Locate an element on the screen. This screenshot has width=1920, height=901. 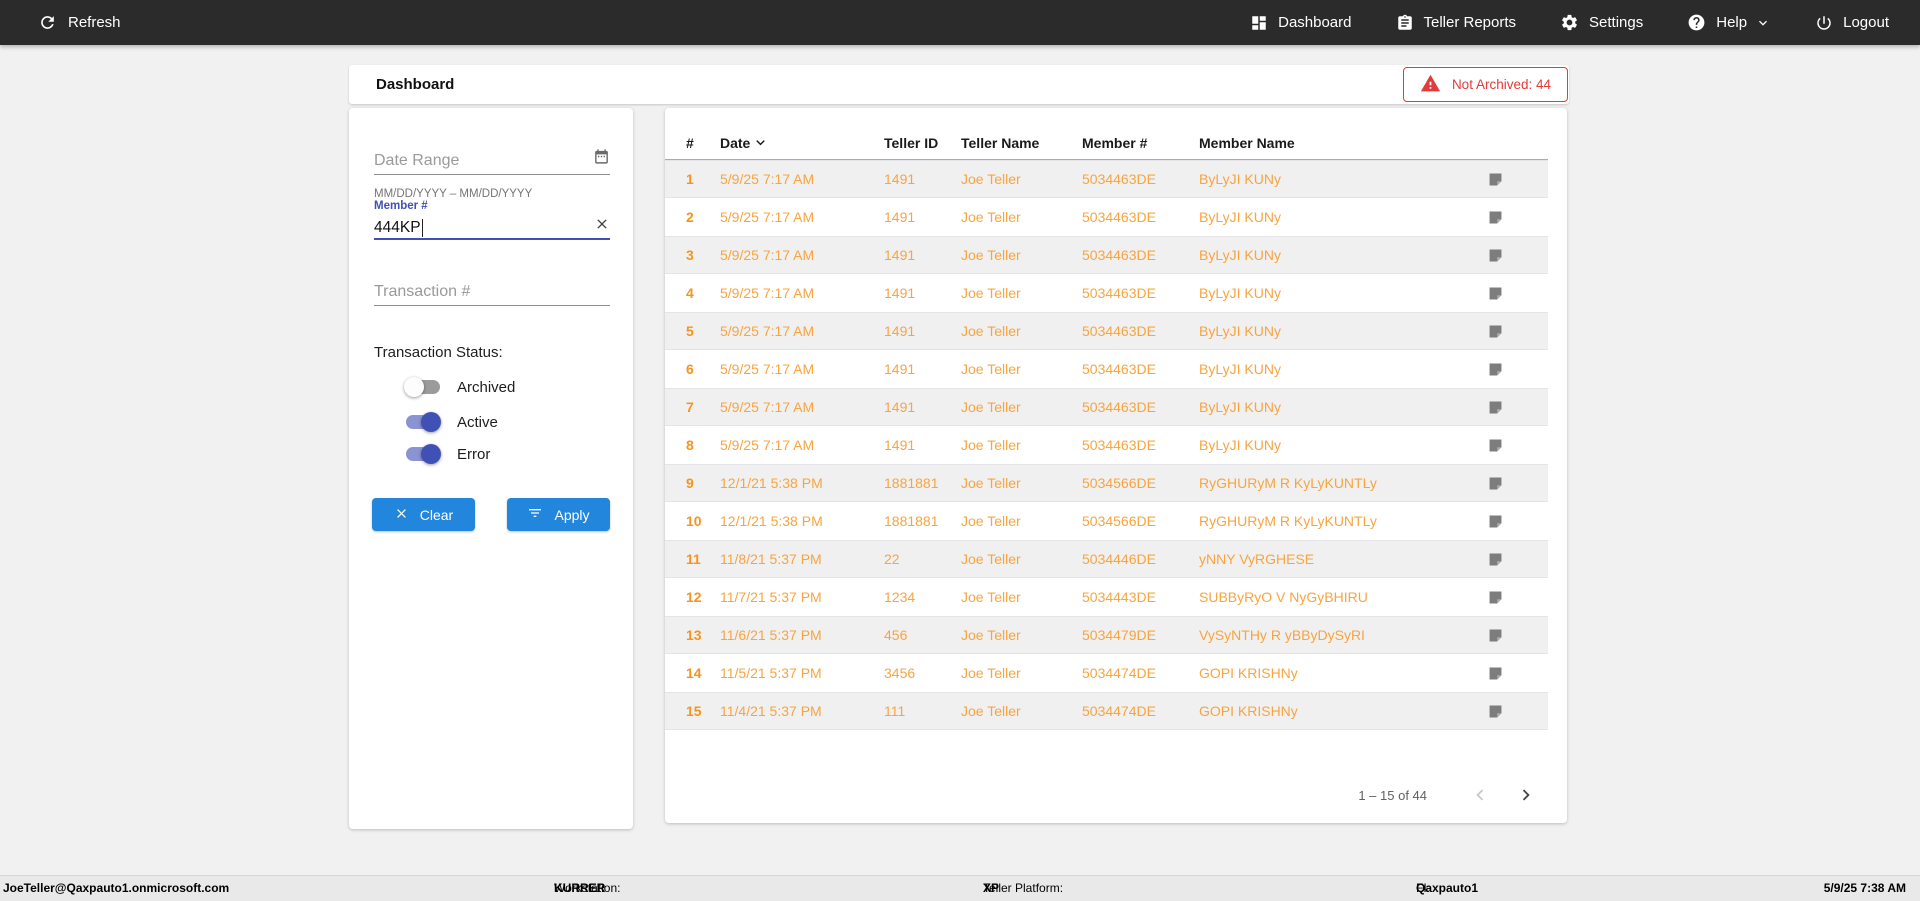
cell-member-number: 5034566DE is located at coordinates (1119, 483).